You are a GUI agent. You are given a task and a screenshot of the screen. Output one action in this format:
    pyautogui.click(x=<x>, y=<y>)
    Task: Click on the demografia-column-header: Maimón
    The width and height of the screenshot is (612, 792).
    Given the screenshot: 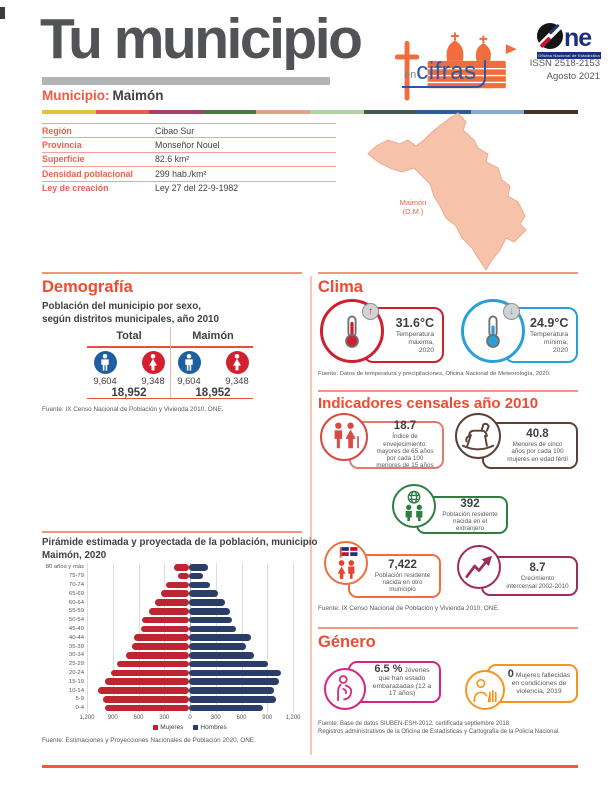 What is the action you would take?
    pyautogui.click(x=213, y=336)
    